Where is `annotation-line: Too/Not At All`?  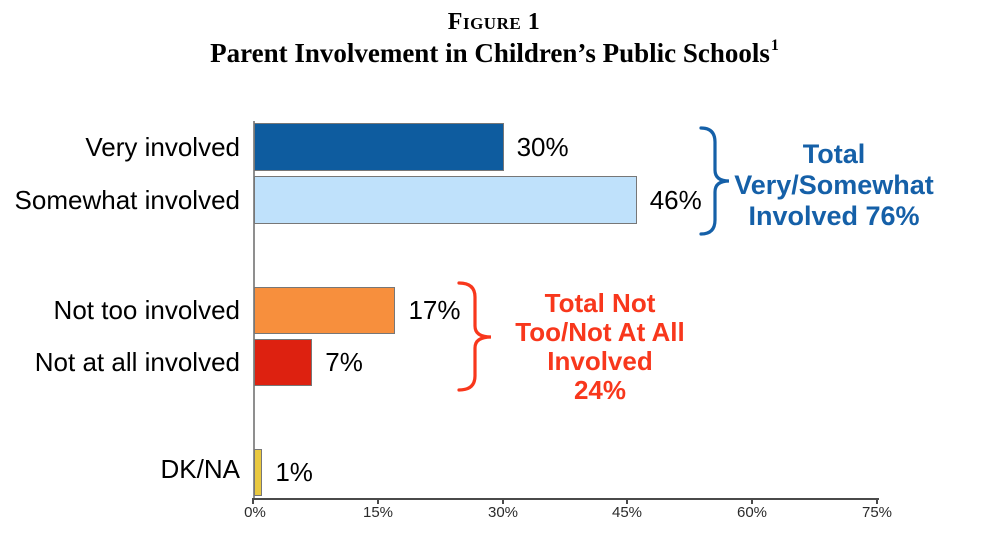
annotation-line: Too/Not At All is located at coordinates (600, 332).